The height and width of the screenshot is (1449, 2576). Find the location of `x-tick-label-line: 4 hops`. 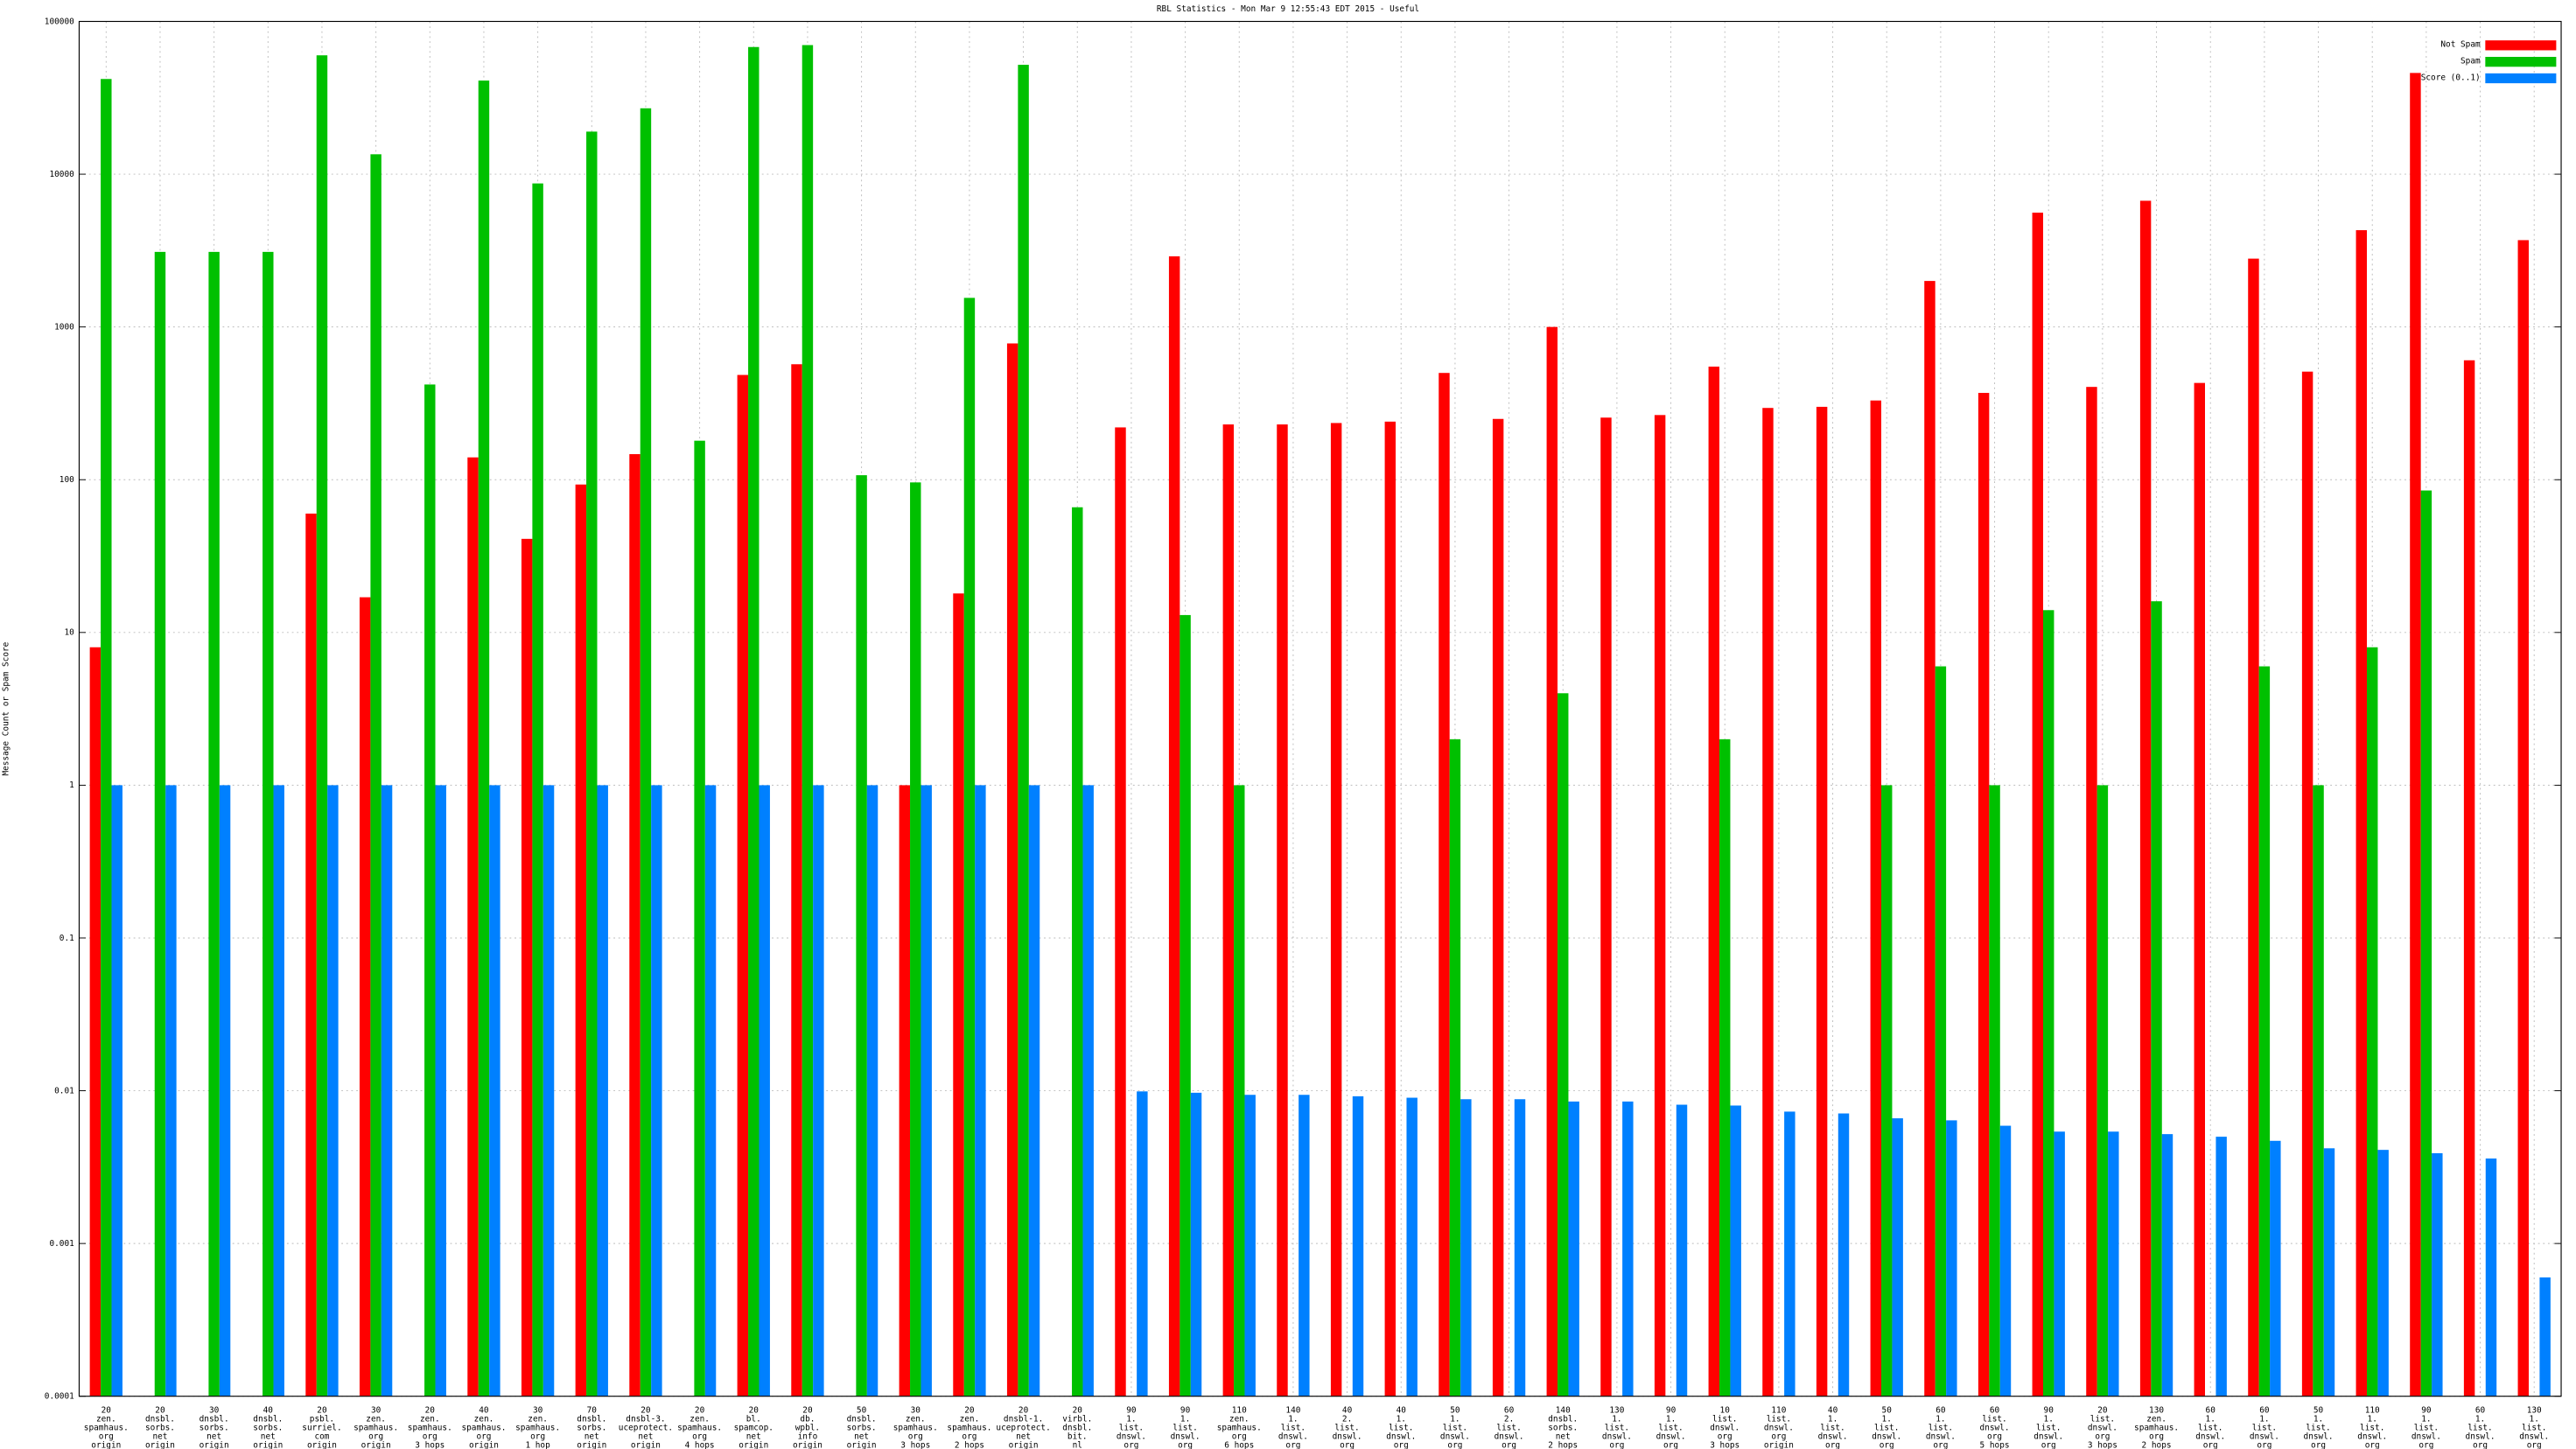

x-tick-label-line: 4 hops is located at coordinates (700, 1444).